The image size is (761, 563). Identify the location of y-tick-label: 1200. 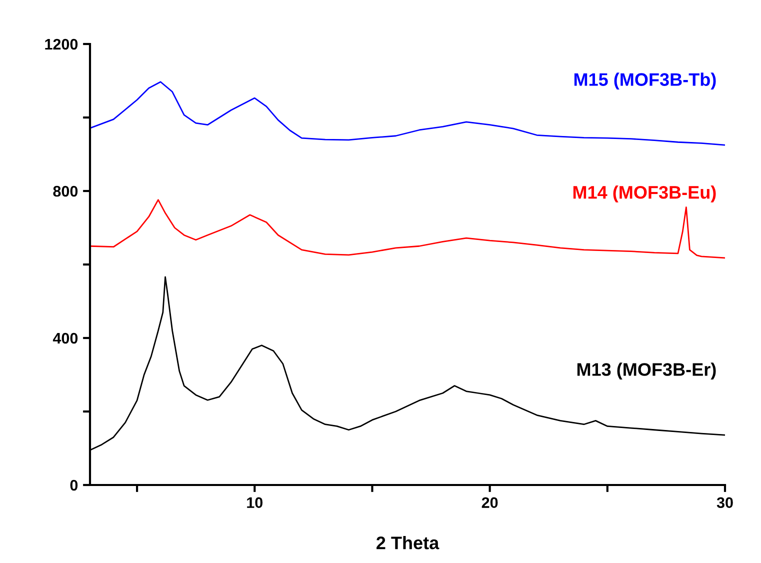
(61, 44).